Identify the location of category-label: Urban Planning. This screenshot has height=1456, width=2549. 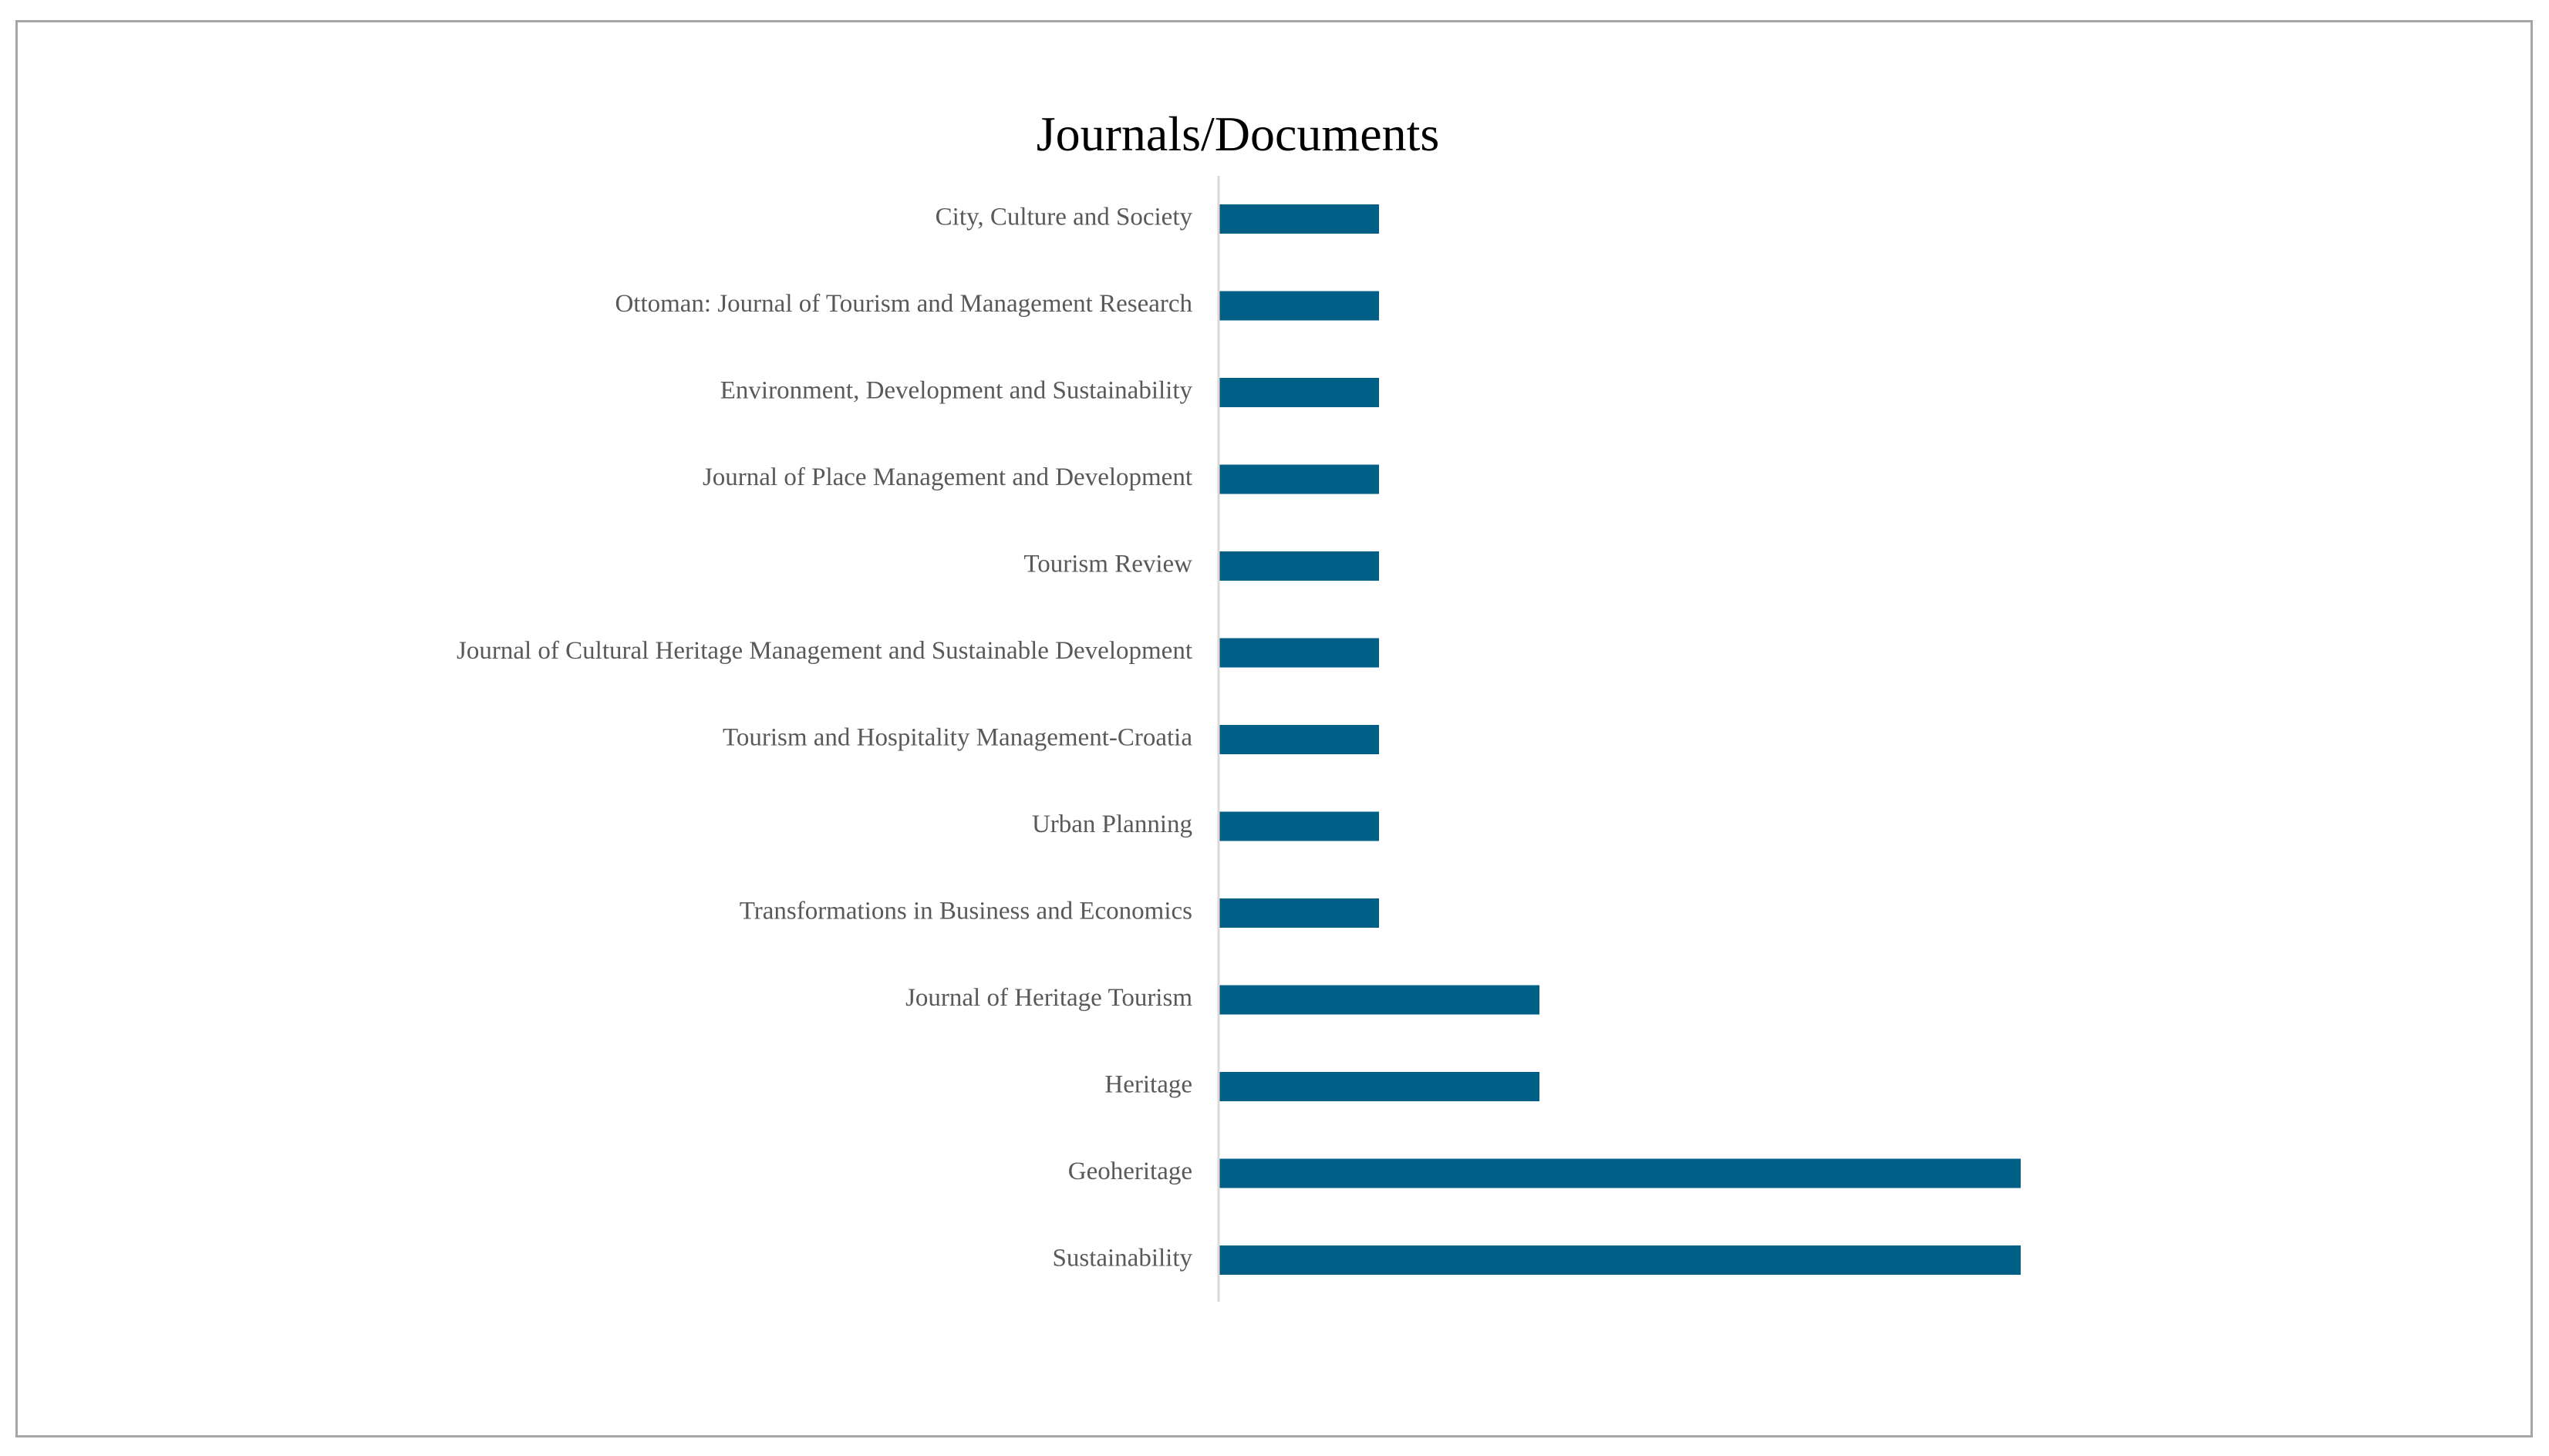
(1112, 825).